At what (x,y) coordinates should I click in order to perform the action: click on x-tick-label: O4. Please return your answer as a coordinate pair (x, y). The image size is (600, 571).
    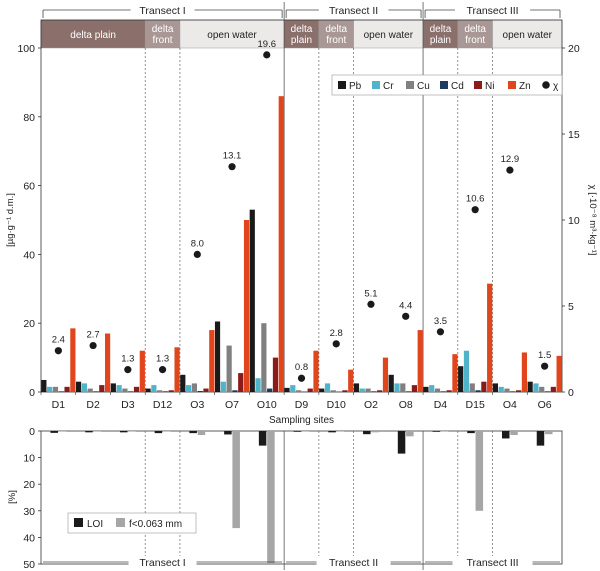
    Looking at the image, I should click on (510, 405).